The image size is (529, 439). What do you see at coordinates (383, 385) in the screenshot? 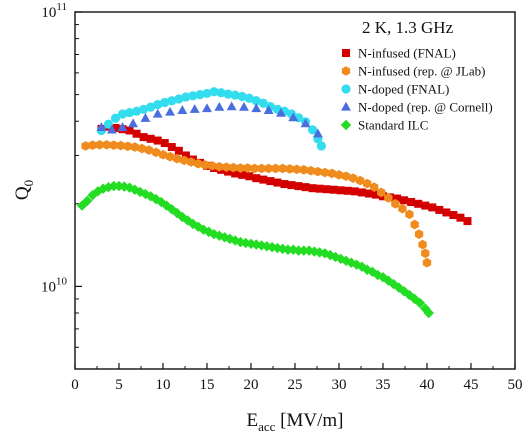
I see `x-tick-label: 35` at bounding box center [383, 385].